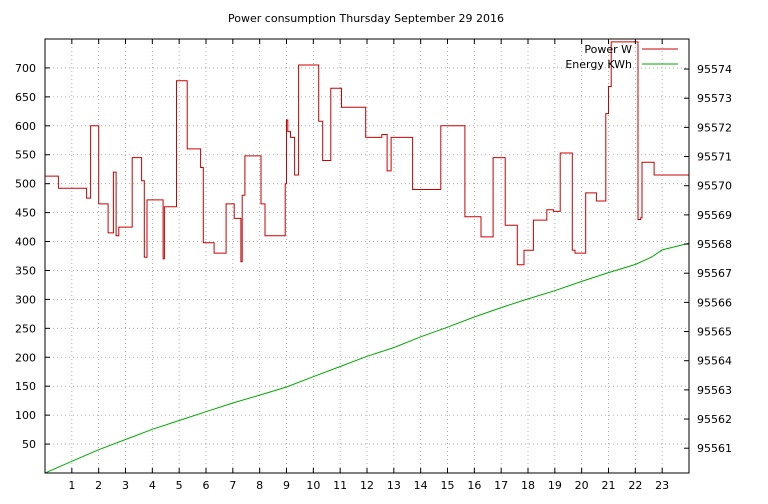 This screenshot has height=504, width=768. I want to click on x-tick-label: 4, so click(152, 485).